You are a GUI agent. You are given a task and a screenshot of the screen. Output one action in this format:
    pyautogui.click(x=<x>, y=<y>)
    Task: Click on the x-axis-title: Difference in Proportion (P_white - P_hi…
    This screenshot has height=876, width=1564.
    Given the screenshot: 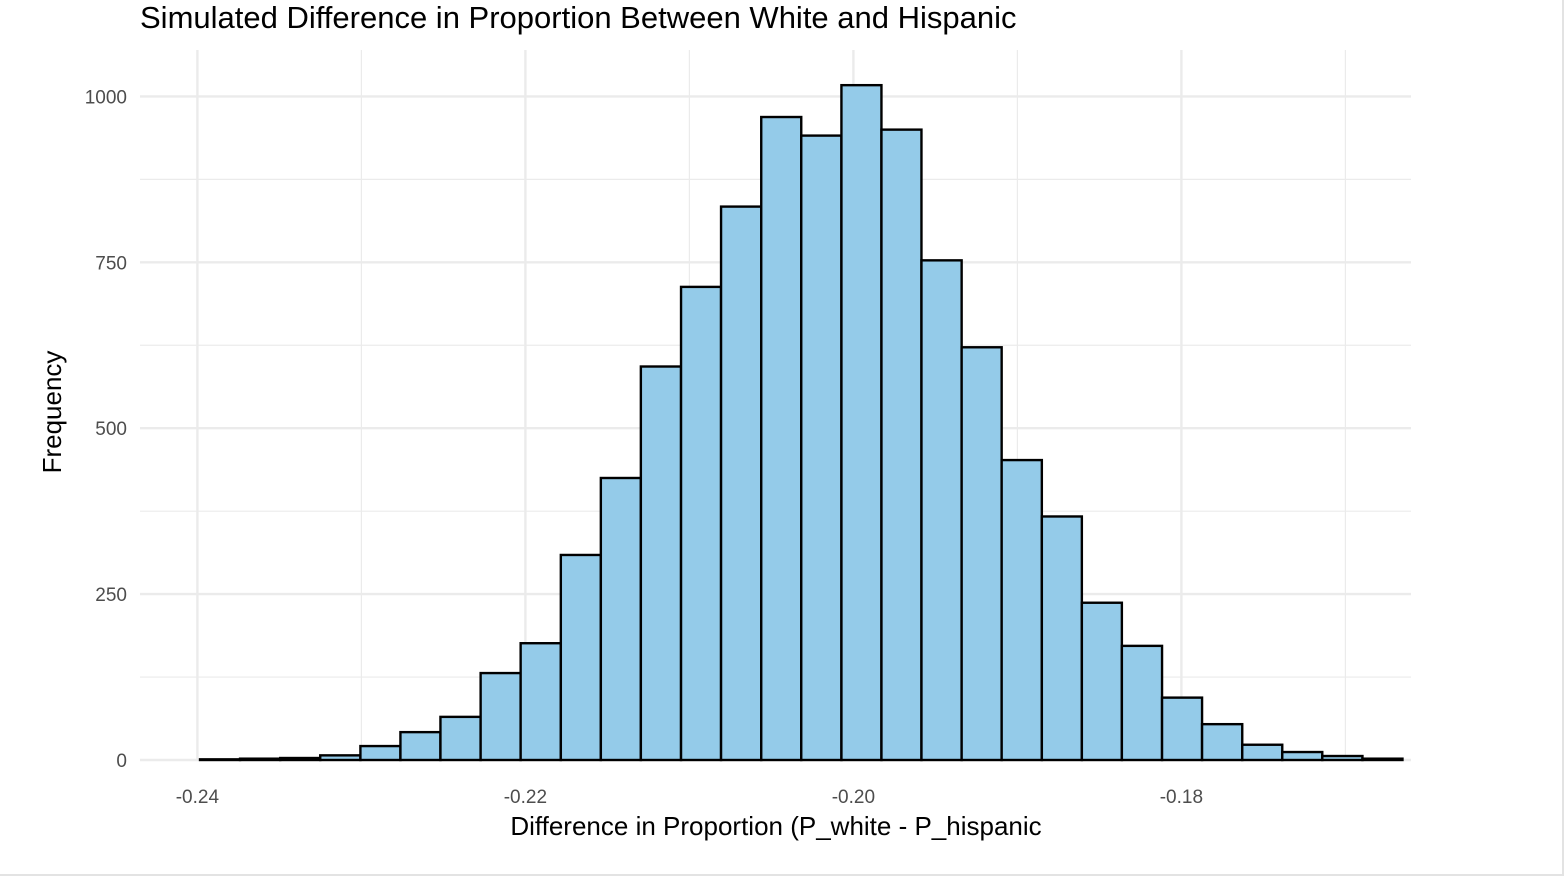 What is the action you would take?
    pyautogui.click(x=775, y=826)
    